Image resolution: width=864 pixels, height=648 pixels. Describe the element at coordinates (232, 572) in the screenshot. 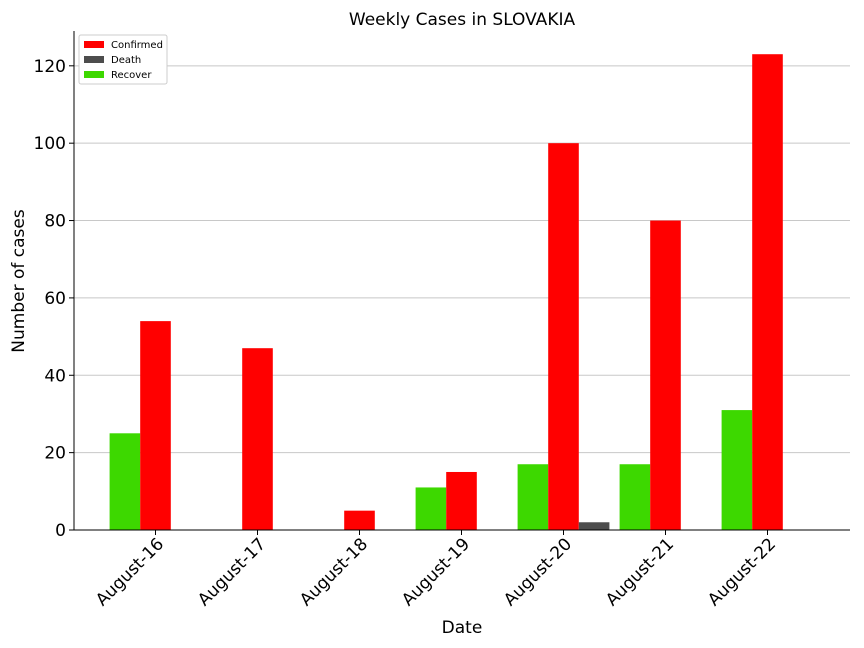

I see `x-tick-label: August-17` at that location.